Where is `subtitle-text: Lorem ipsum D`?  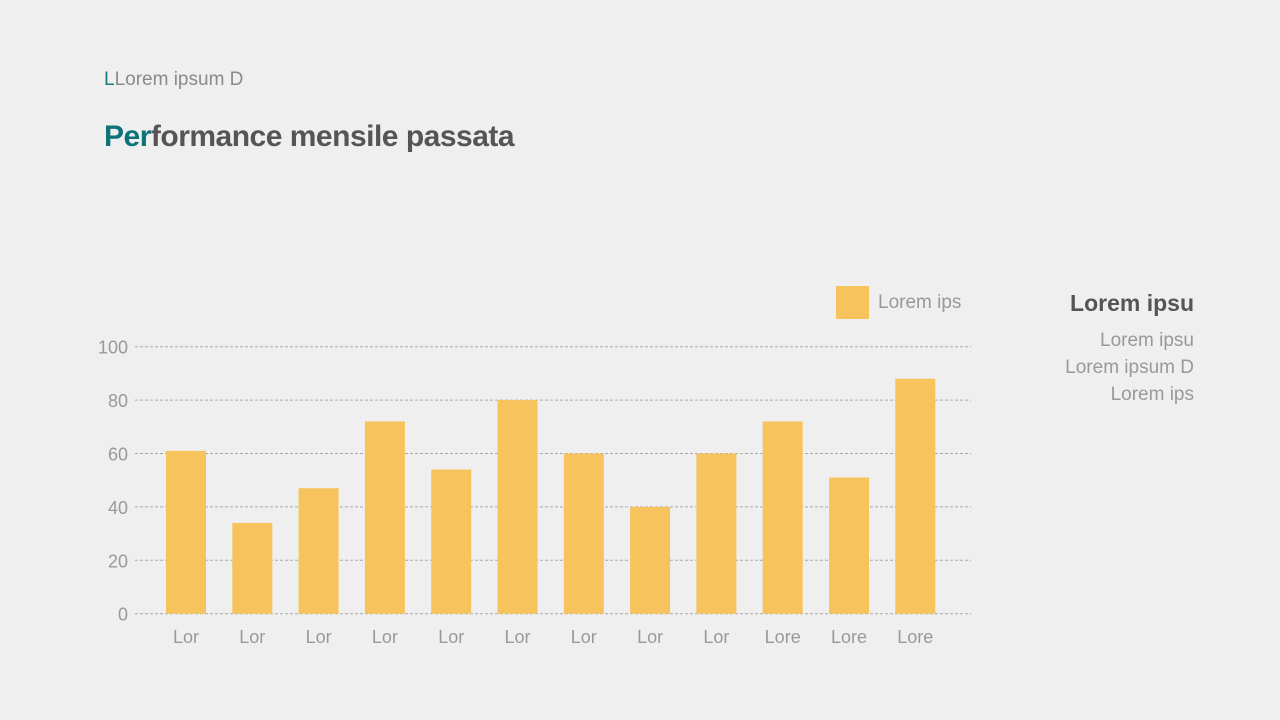
subtitle-text: Lorem ipsum D is located at coordinates (179, 79).